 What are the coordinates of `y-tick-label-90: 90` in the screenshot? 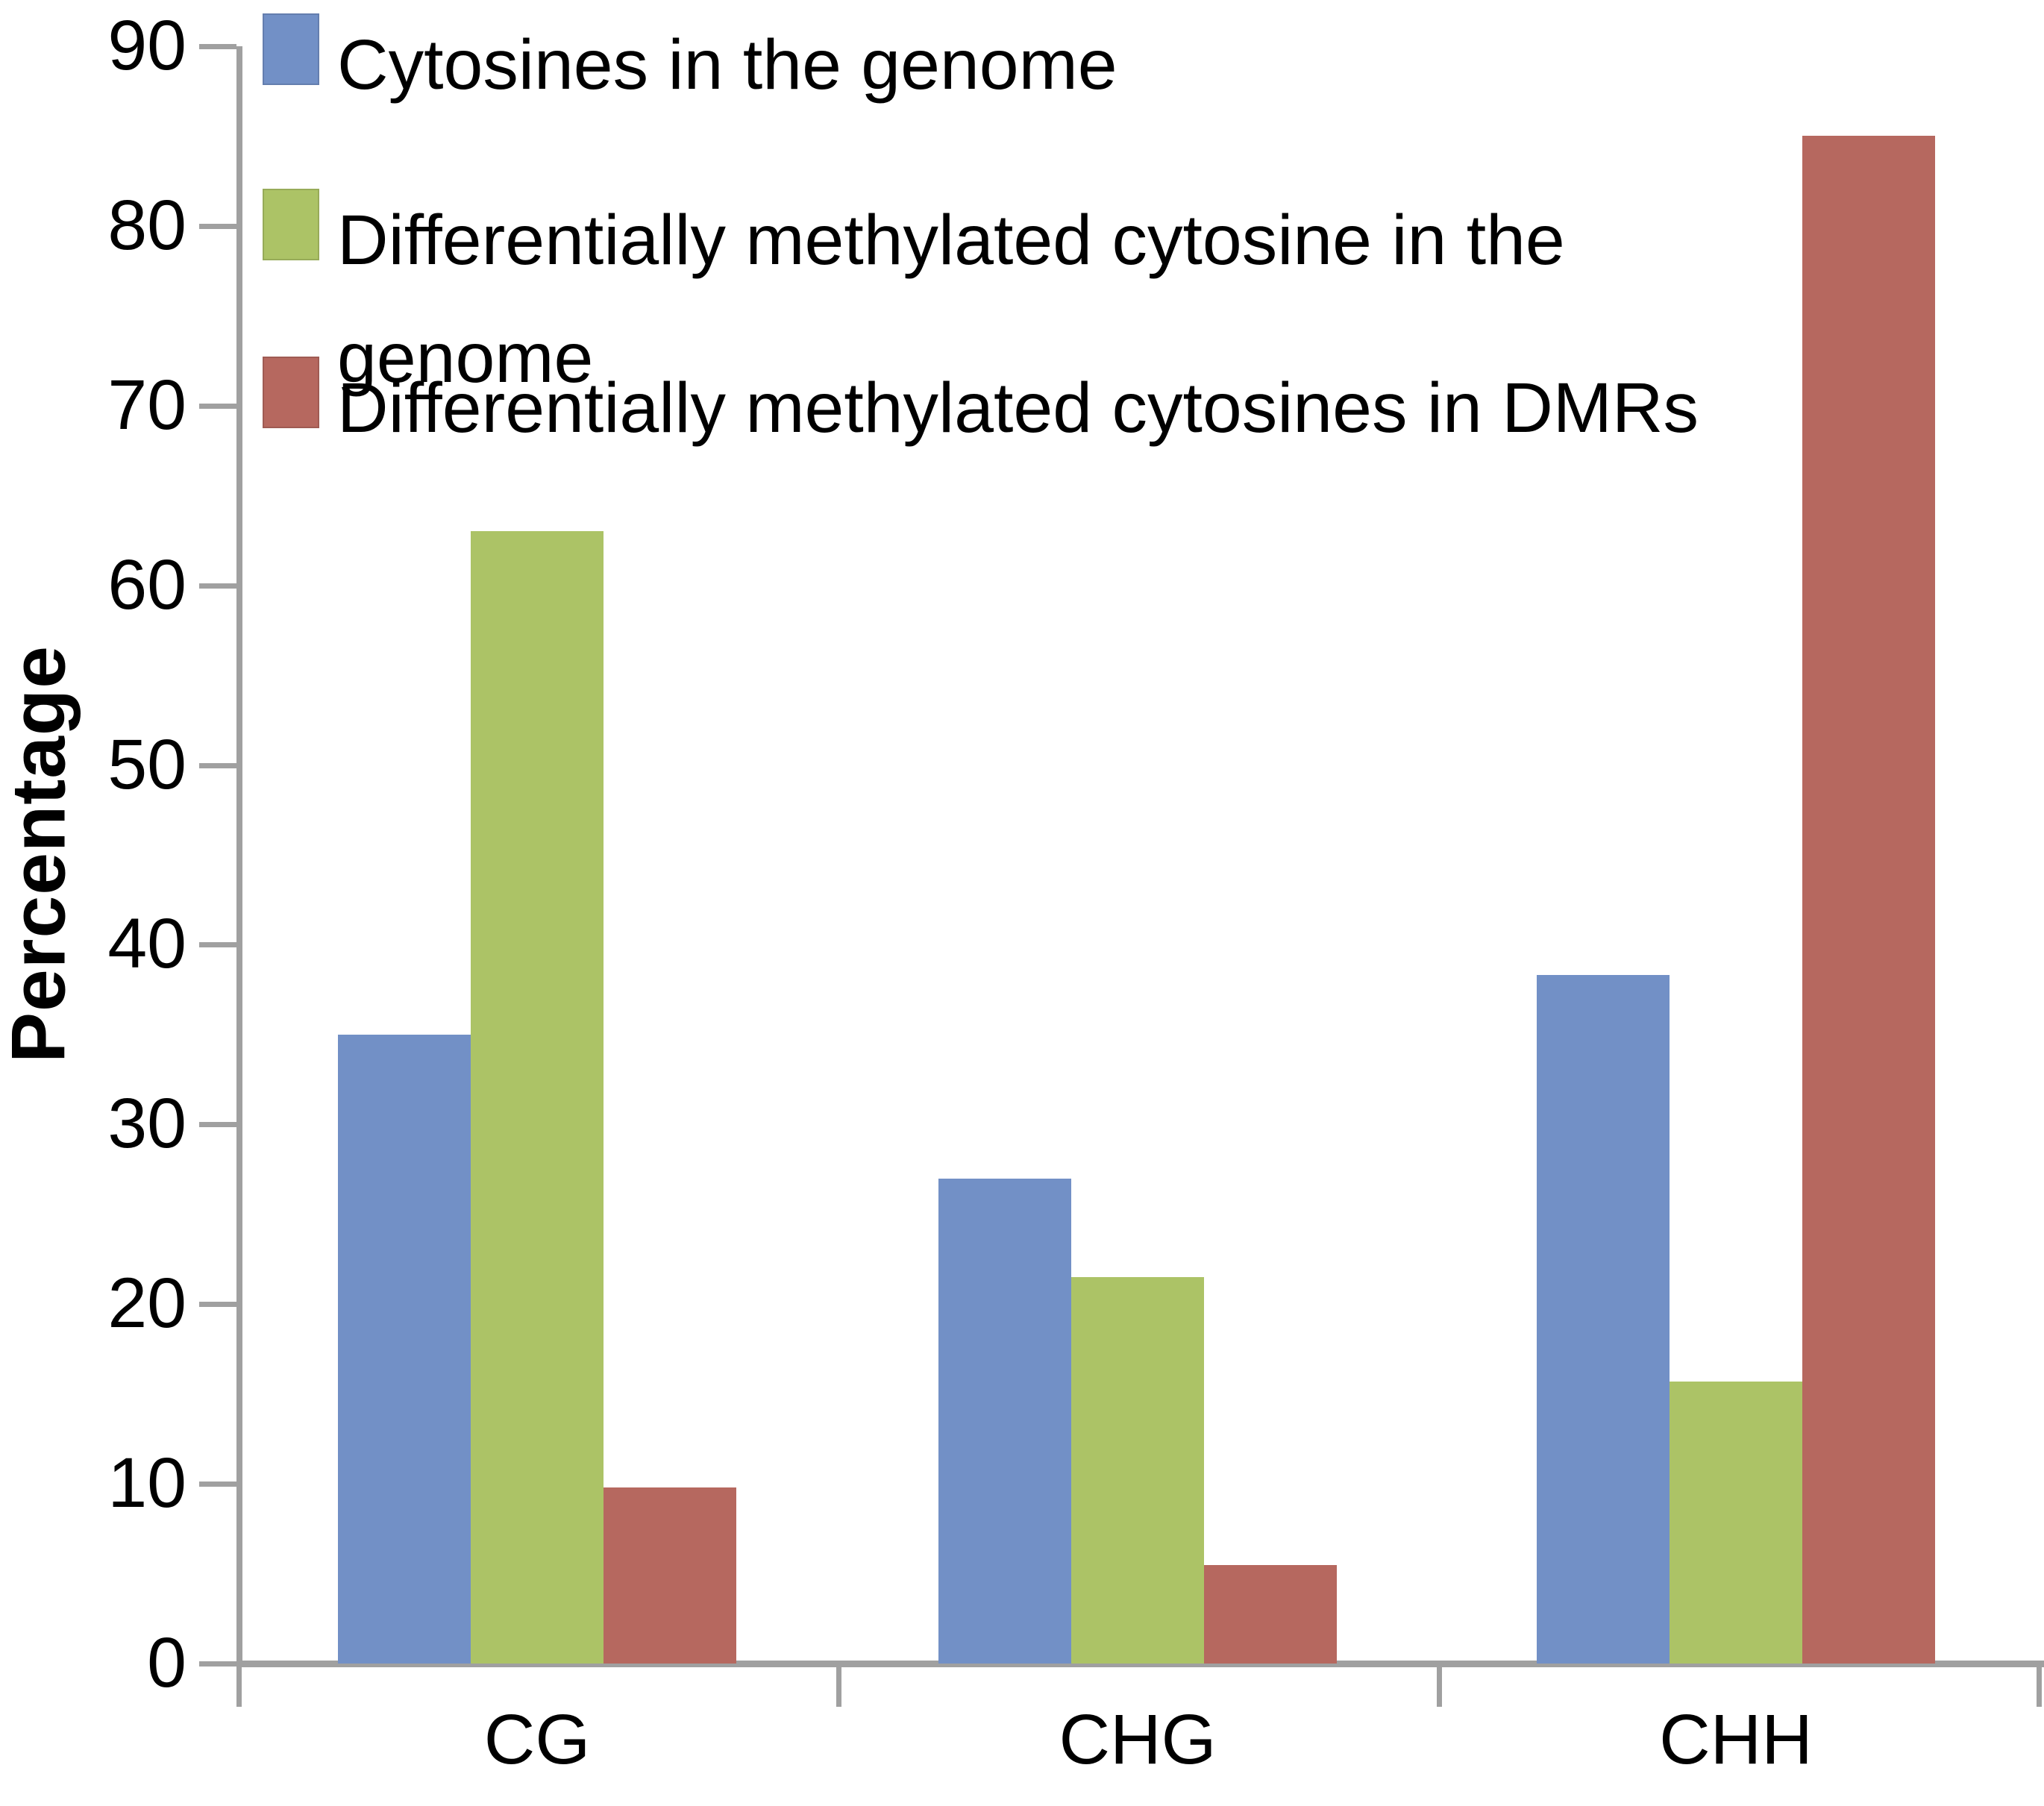 It's located at (146, 45).